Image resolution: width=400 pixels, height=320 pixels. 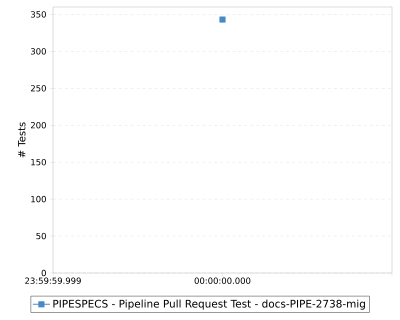 I want to click on x-tick-label: 00:00:00.000, so click(x=222, y=281).